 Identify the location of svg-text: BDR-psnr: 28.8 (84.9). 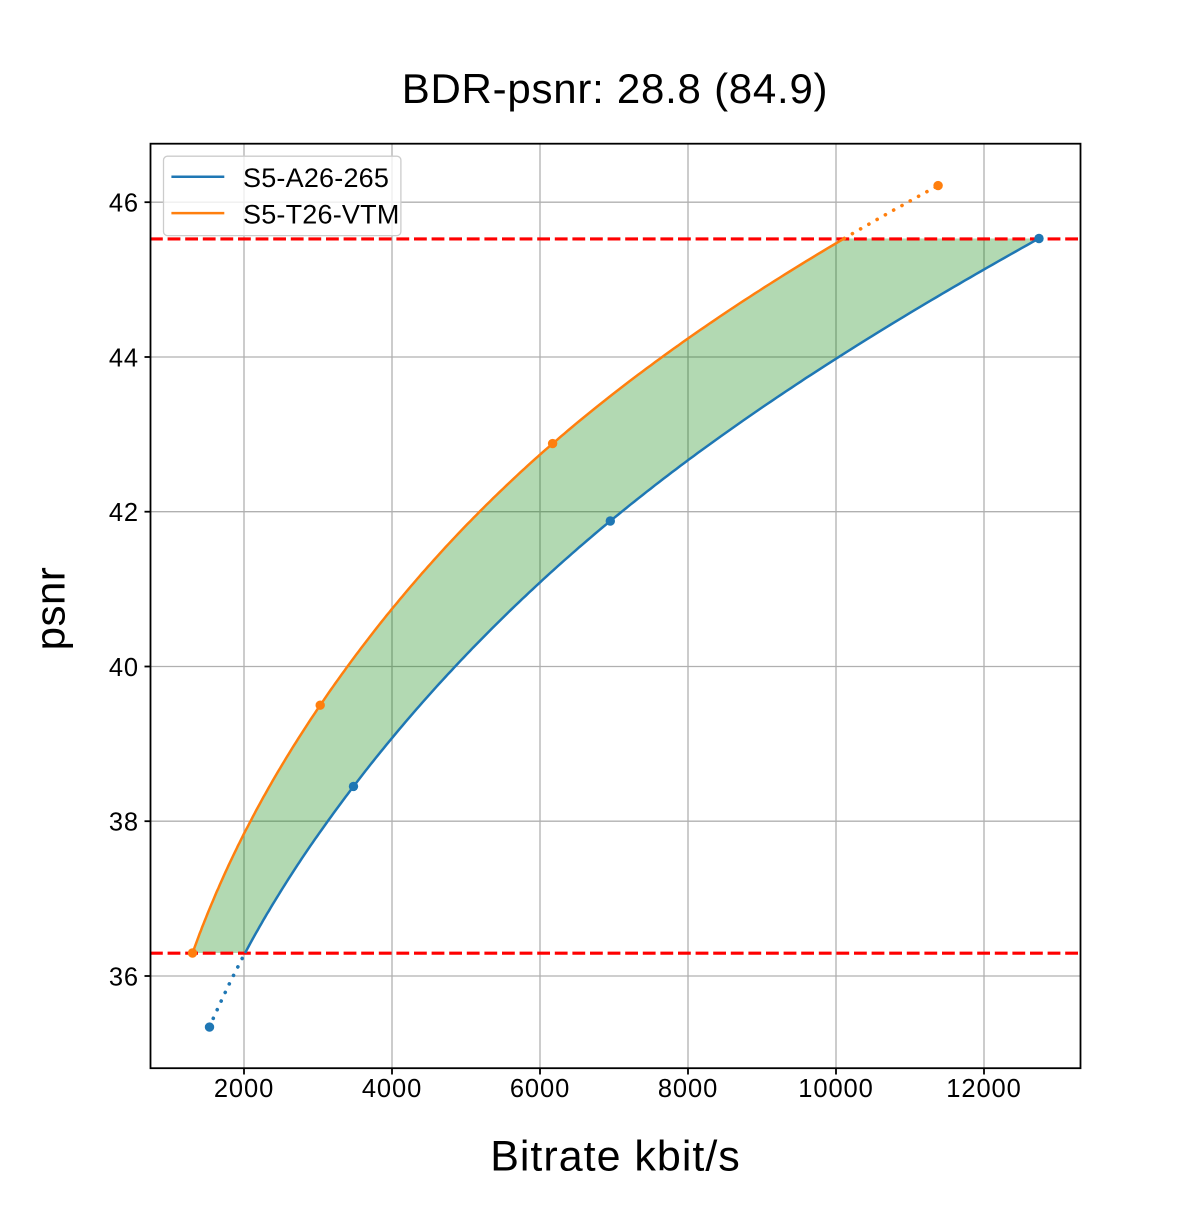
(615, 88).